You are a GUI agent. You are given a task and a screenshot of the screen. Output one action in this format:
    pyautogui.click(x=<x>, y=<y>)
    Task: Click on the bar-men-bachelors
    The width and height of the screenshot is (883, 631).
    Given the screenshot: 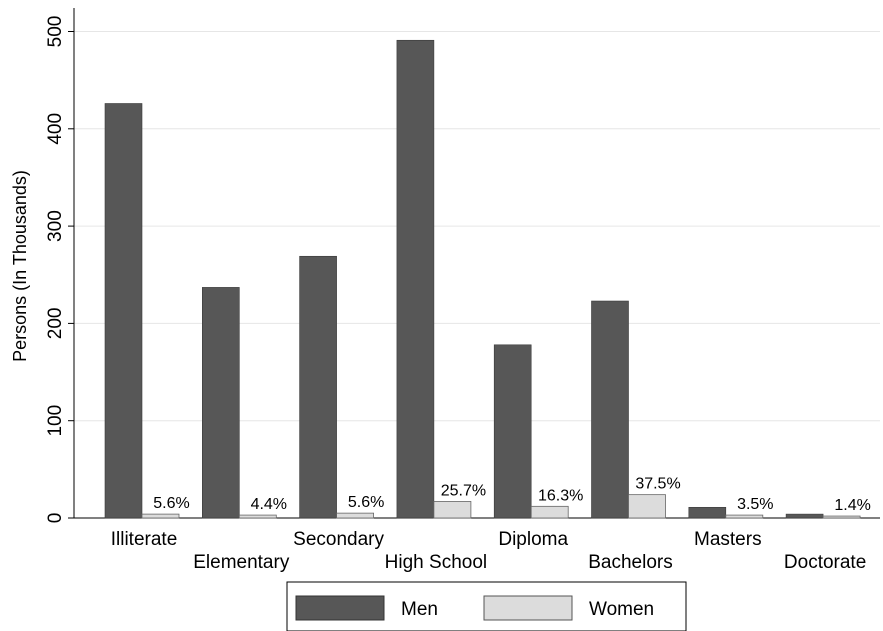 What is the action you would take?
    pyautogui.click(x=610, y=409)
    